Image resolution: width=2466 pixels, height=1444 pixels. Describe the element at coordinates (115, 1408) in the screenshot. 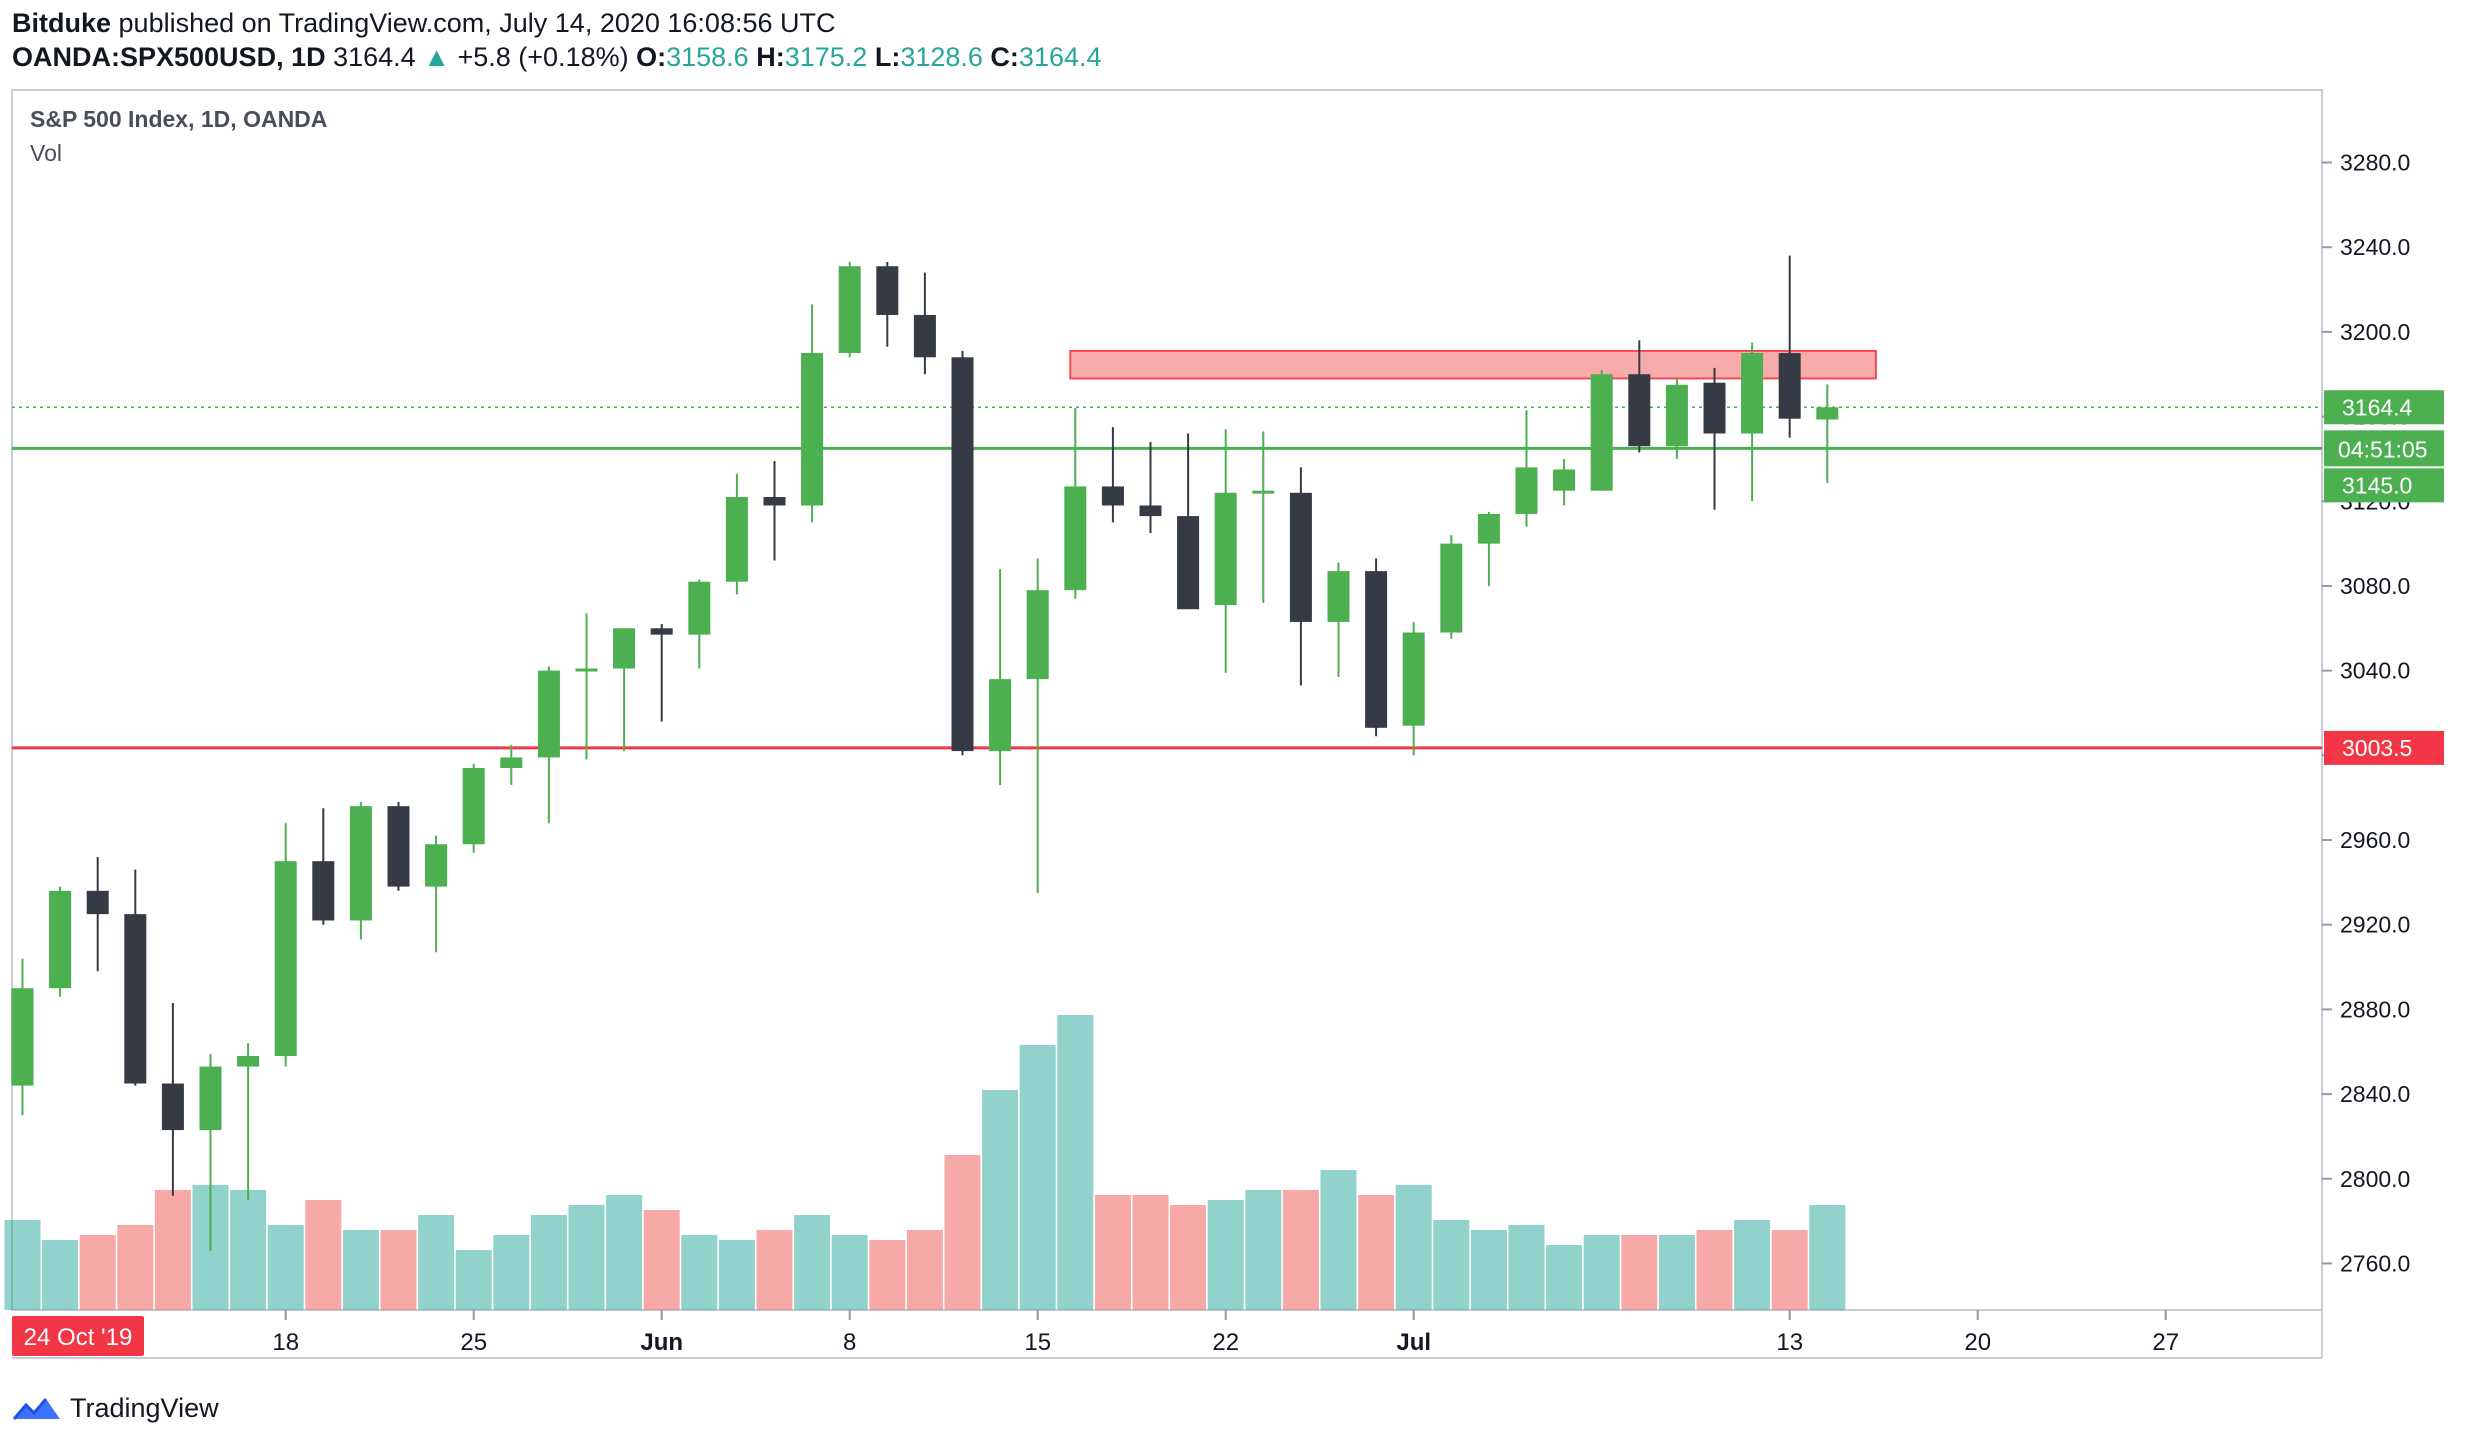

I see `tradingview-brand: TradingView` at that location.